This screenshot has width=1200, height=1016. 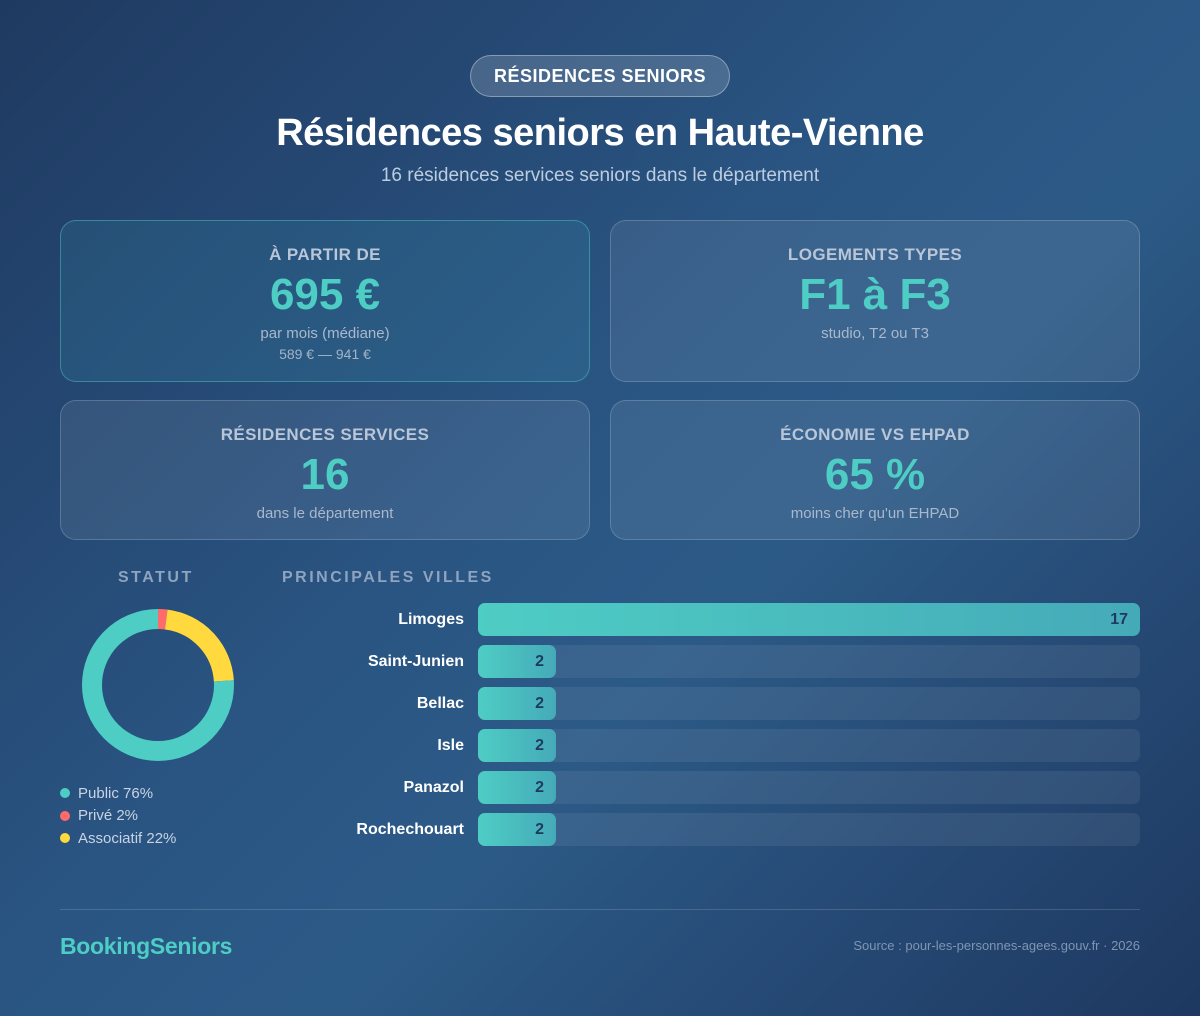 What do you see at coordinates (875, 254) in the screenshot?
I see `card-label: LOGEMENTS TYPES` at bounding box center [875, 254].